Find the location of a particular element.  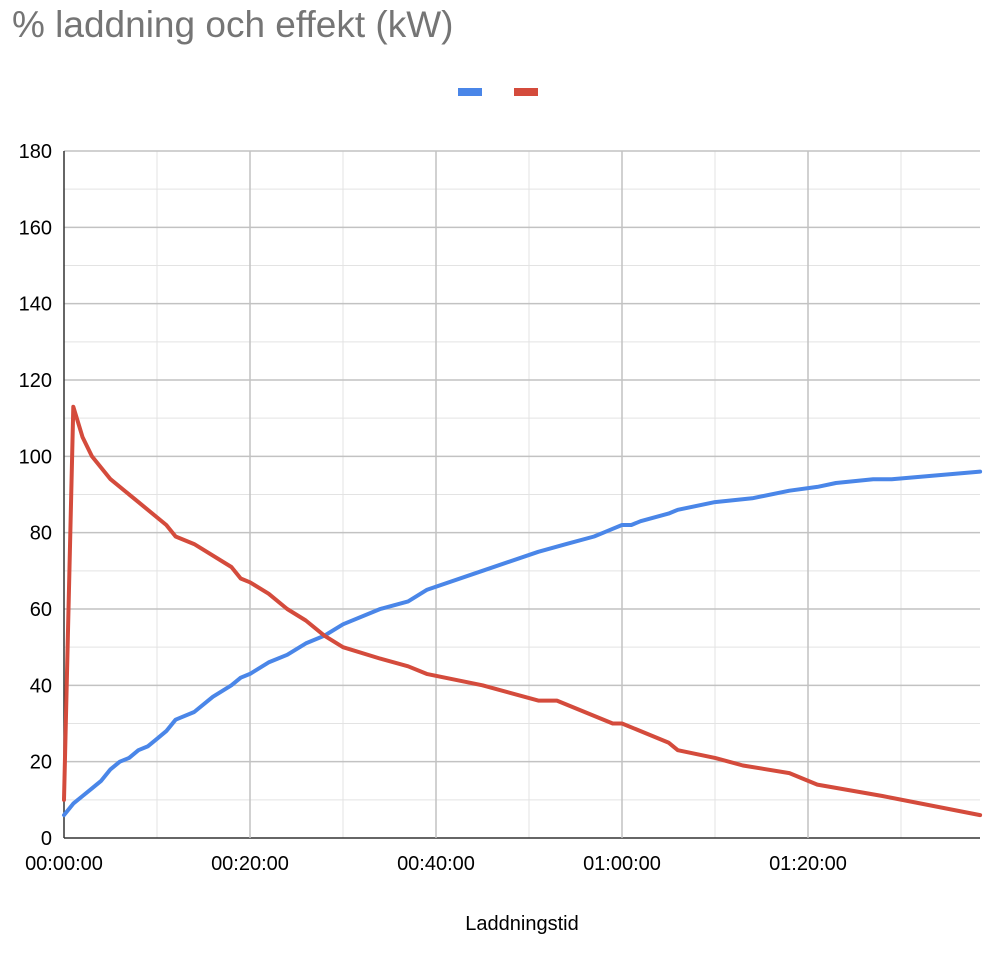

y-tick-label: 180 is located at coordinates (35, 152).